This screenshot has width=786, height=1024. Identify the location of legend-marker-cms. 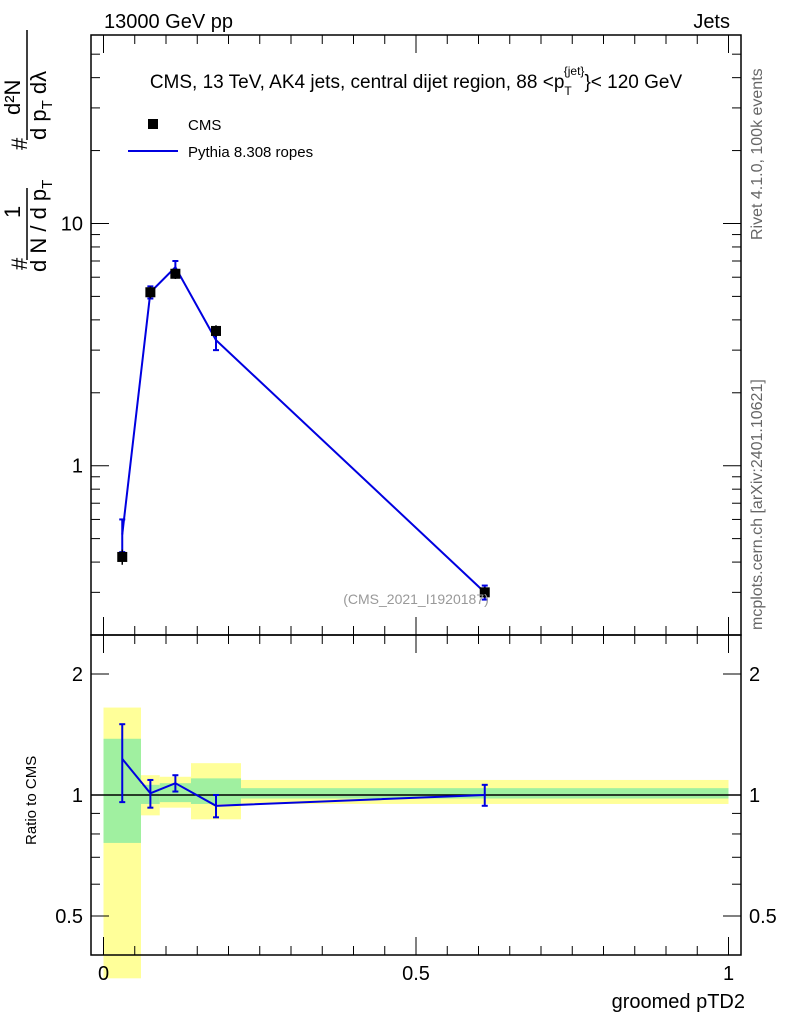
(153, 124).